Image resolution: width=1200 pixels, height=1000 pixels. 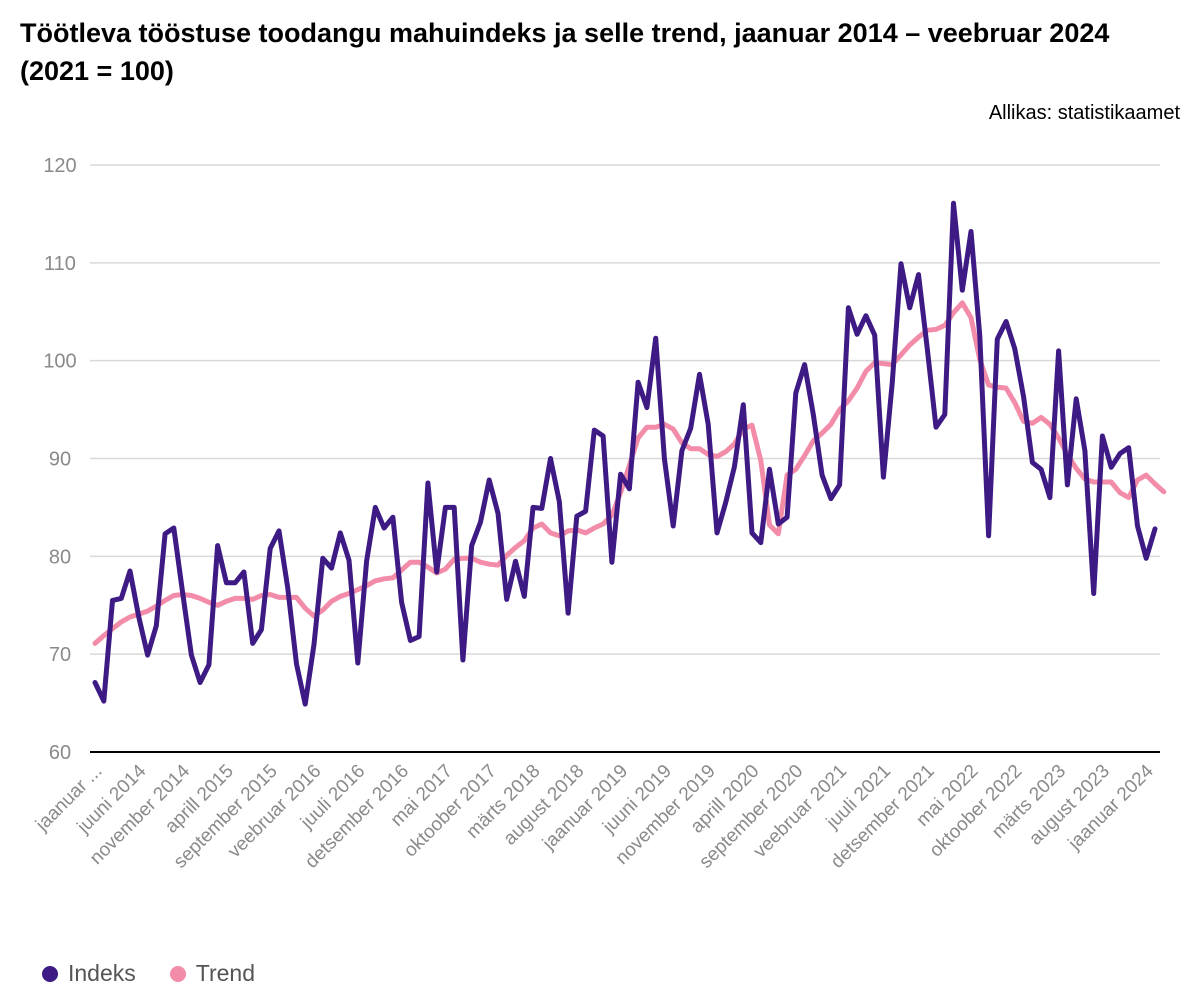 What do you see at coordinates (102, 973) in the screenshot?
I see `legend-label-indeks: Indeks` at bounding box center [102, 973].